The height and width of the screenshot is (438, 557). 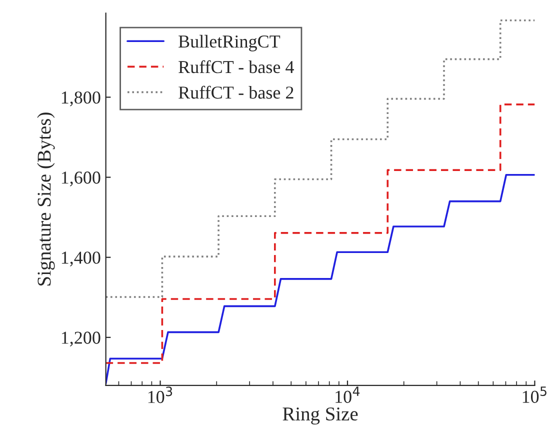 What do you see at coordinates (236, 67) in the screenshot?
I see `legend-label: RuffCT - base 4` at bounding box center [236, 67].